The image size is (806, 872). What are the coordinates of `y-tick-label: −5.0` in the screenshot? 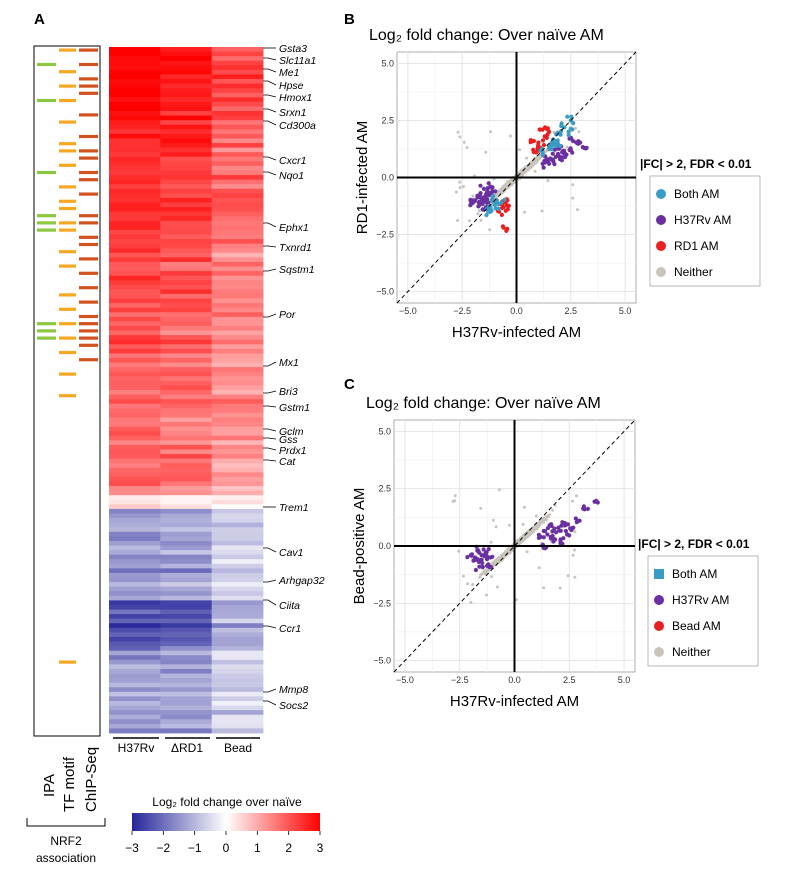 It's located at (385, 292).